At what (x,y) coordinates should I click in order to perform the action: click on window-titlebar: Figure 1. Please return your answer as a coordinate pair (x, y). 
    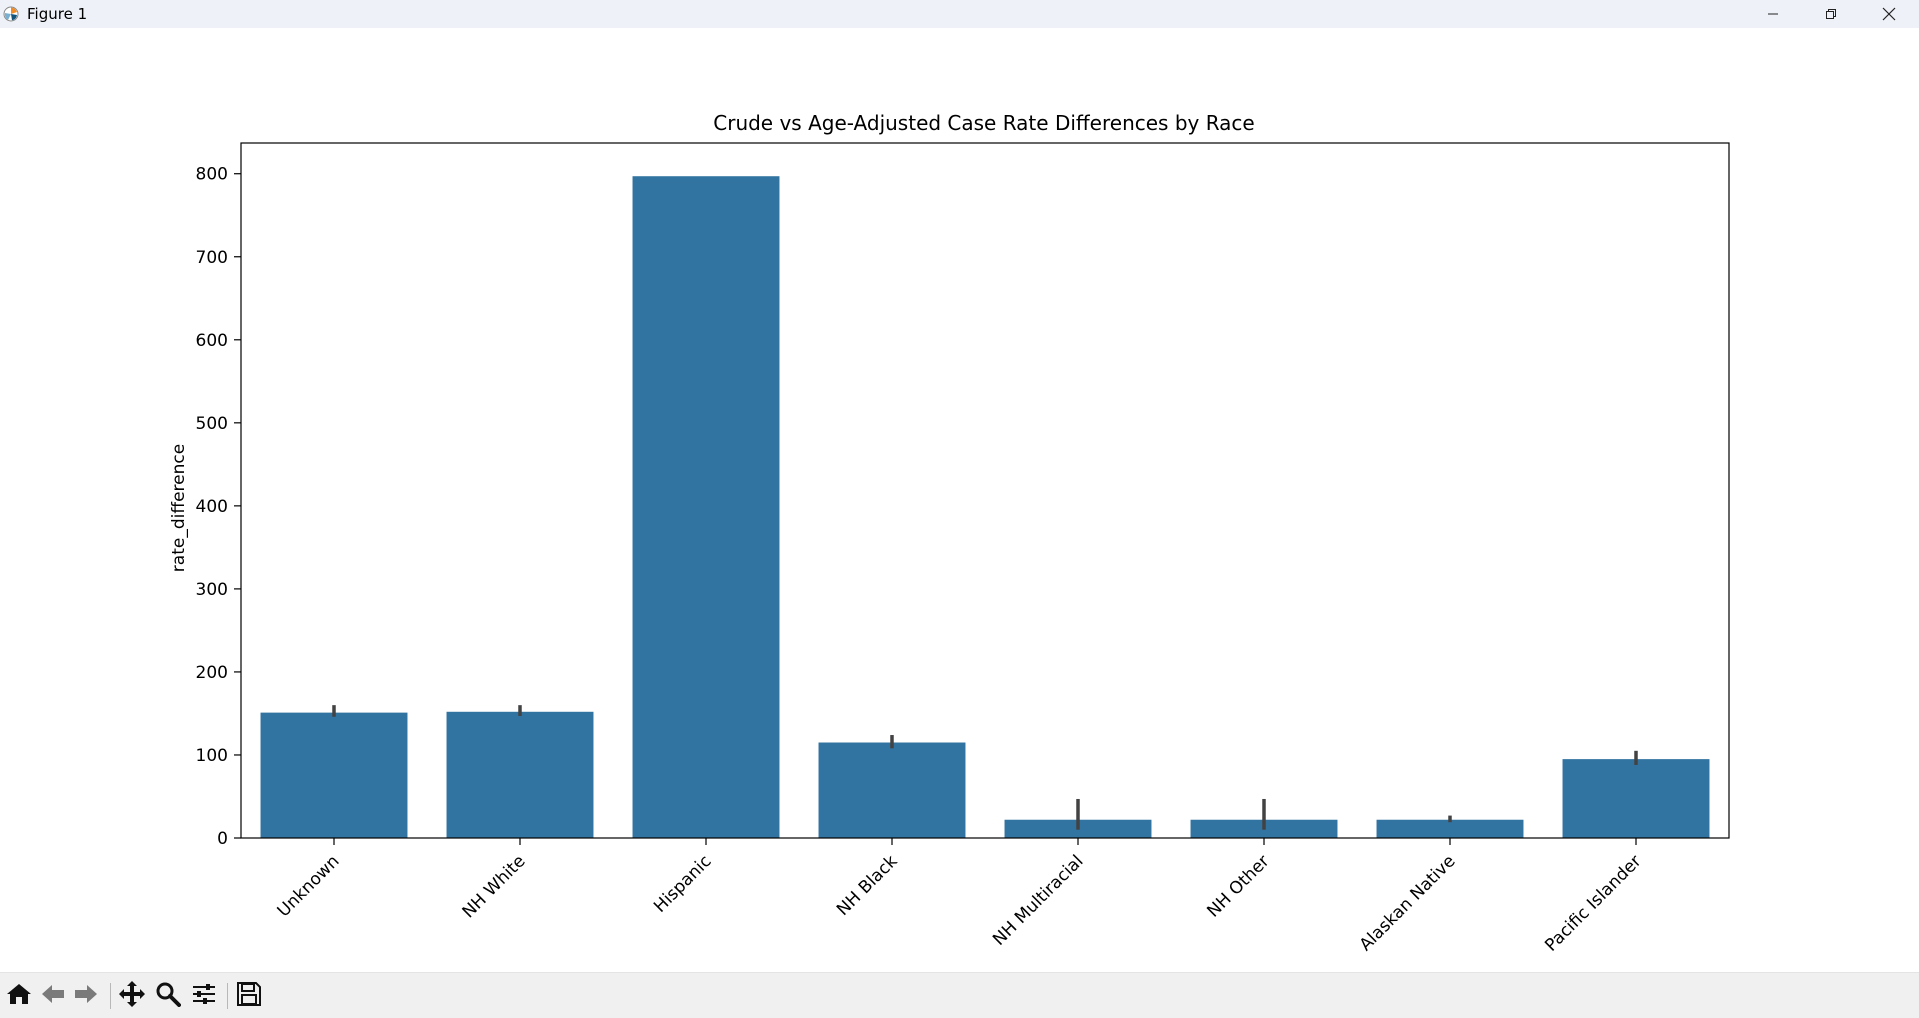
    Looking at the image, I should click on (959, 14).